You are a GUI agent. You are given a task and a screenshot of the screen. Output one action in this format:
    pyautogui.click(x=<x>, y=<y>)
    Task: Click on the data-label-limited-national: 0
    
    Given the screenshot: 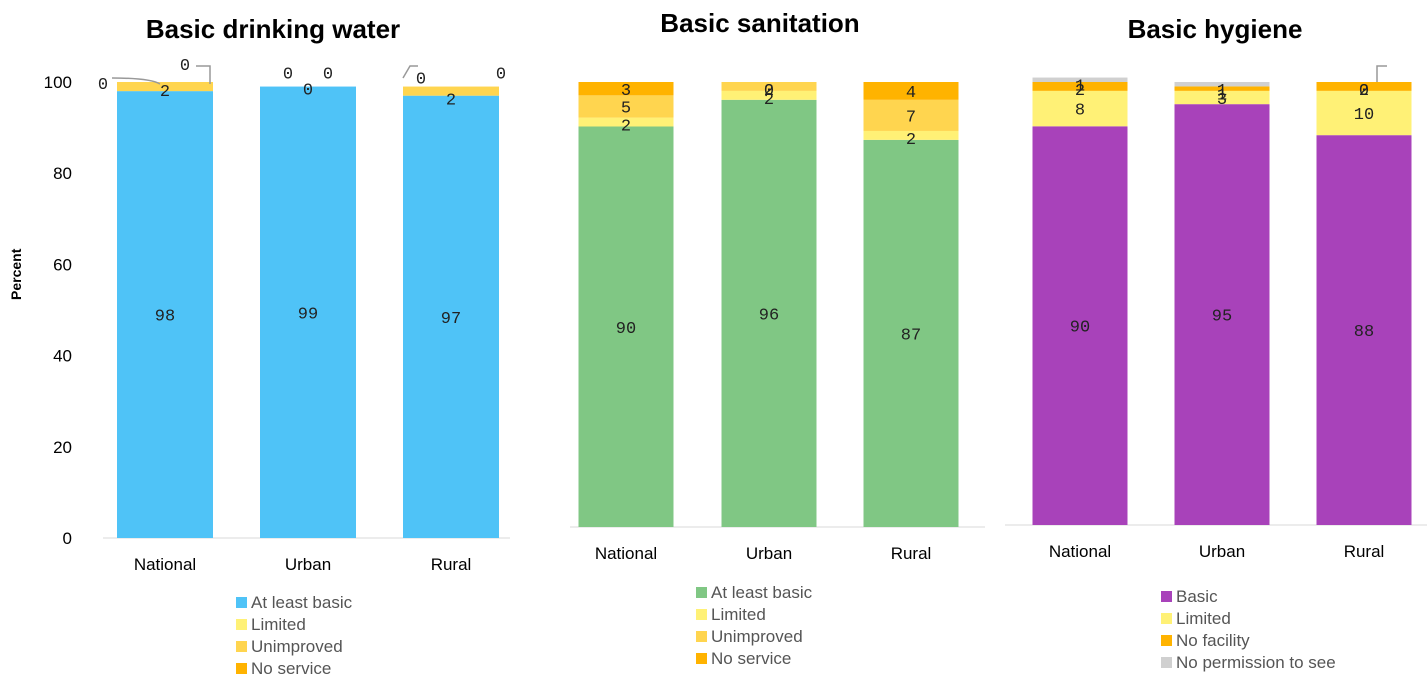 What is the action you would take?
    pyautogui.click(x=103, y=85)
    